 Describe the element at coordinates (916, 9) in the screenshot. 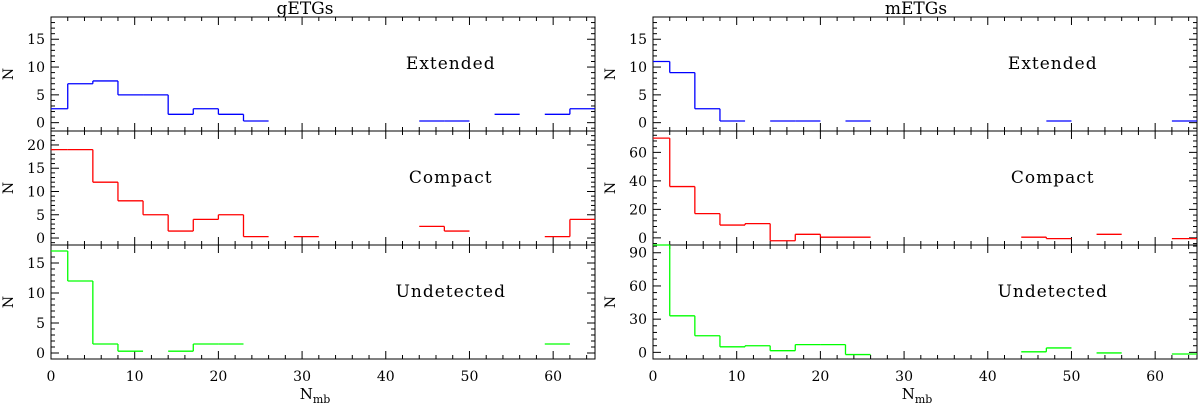

I see `chart-title: mETGs` at that location.